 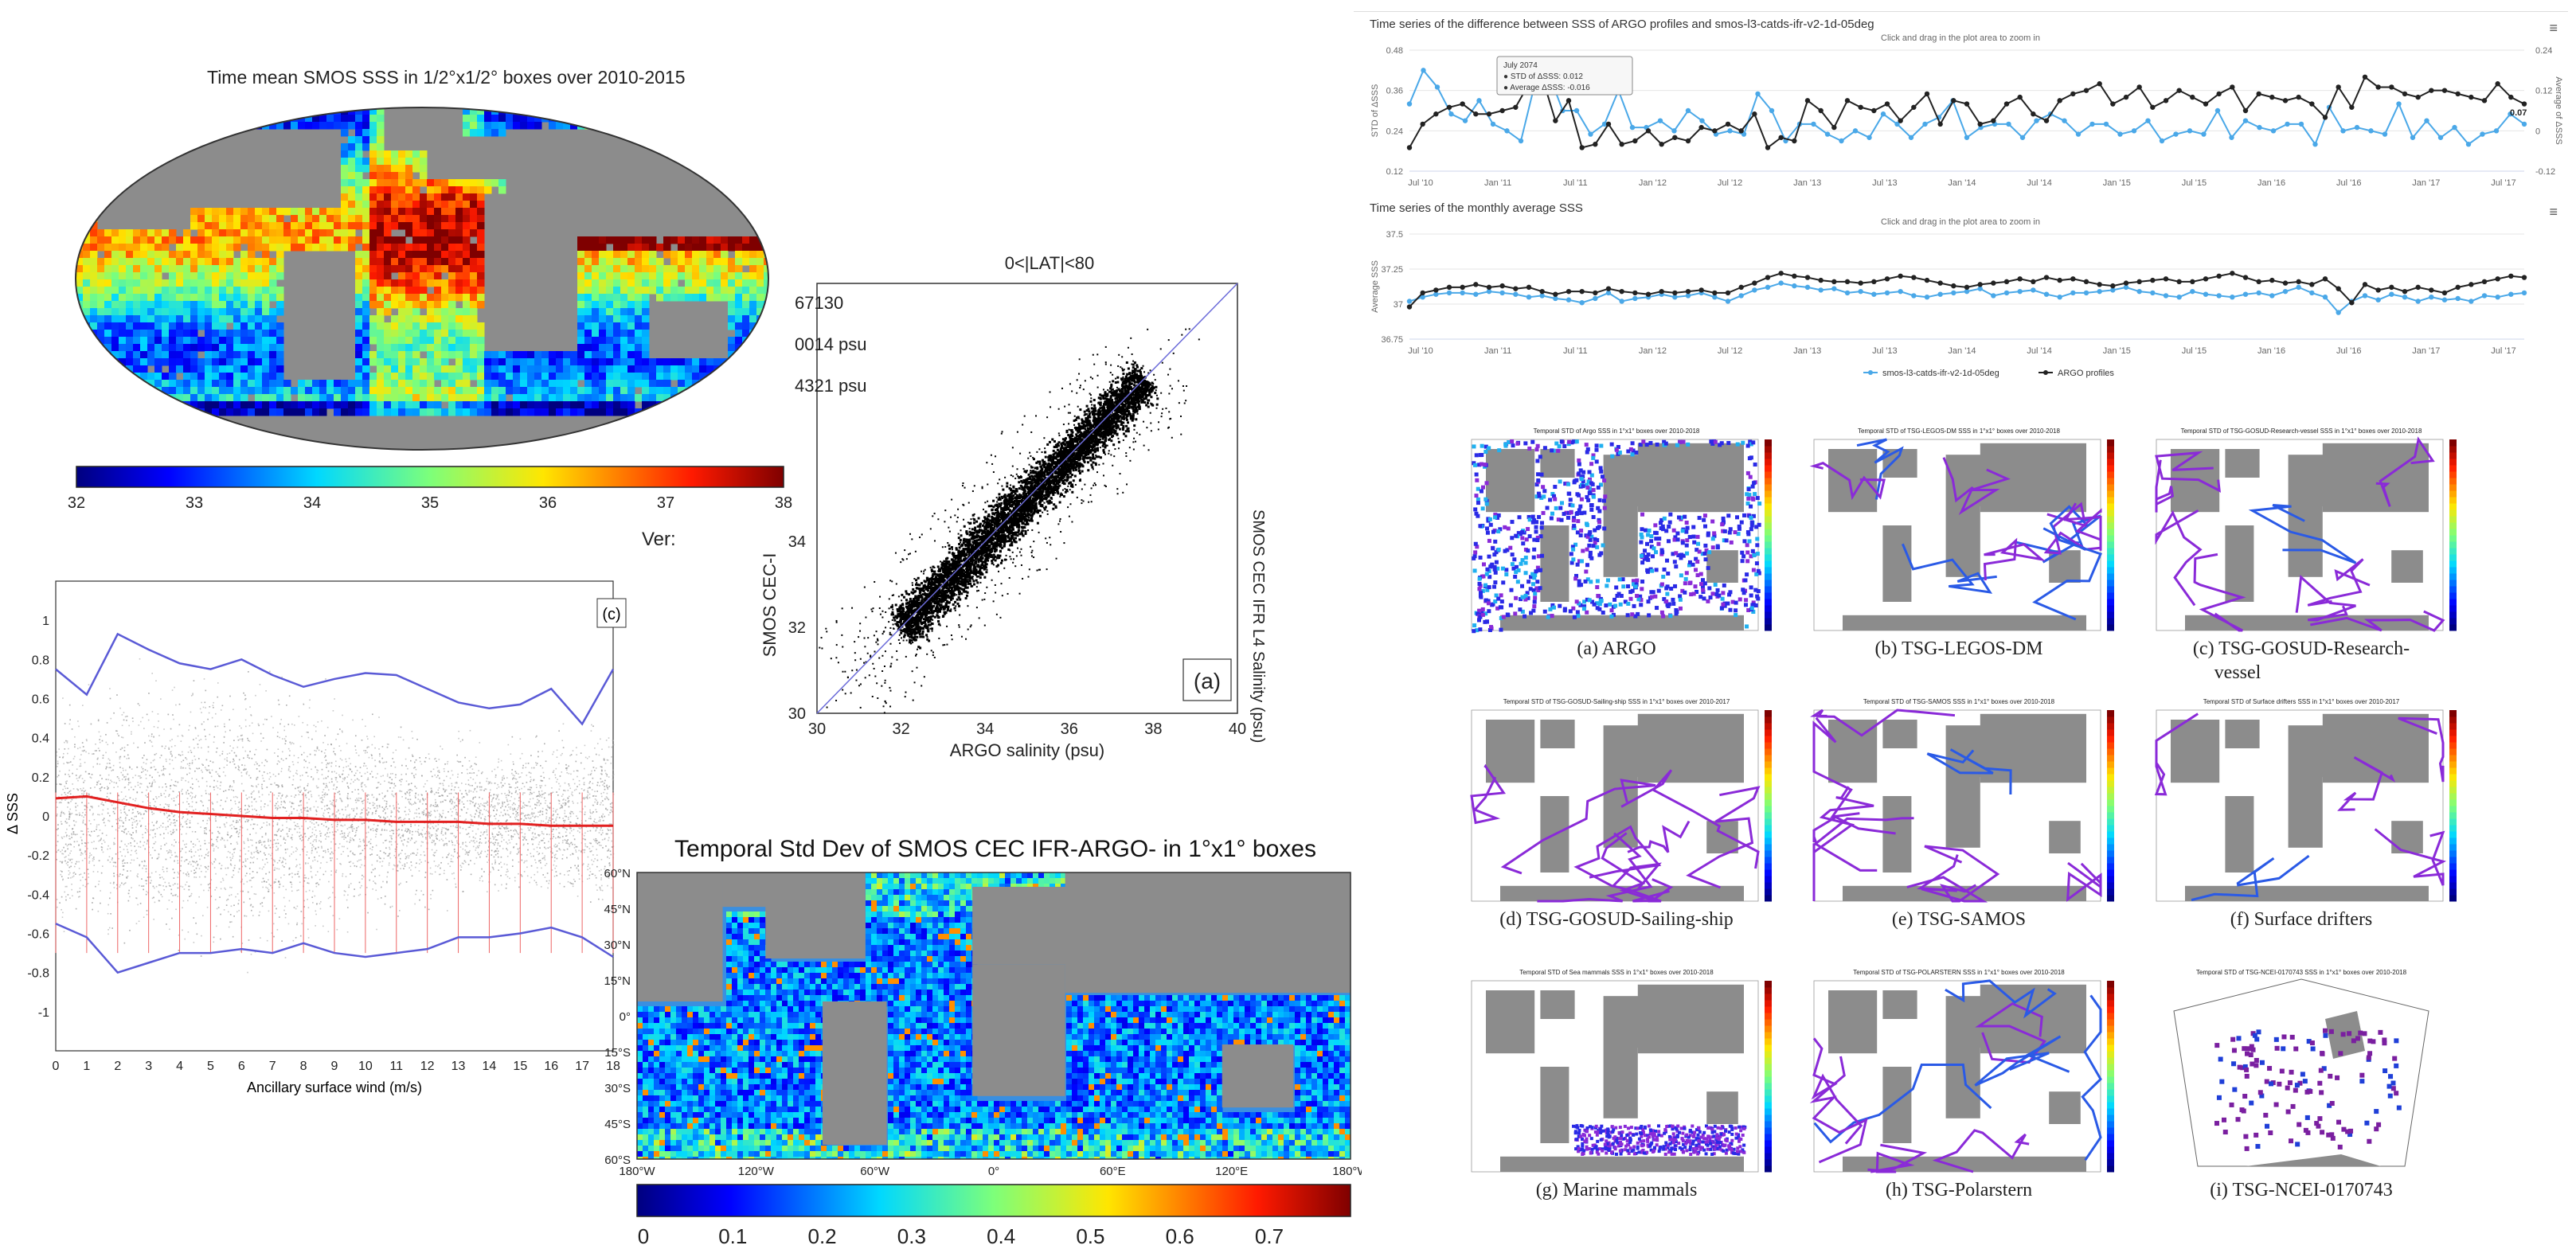 What do you see at coordinates (1884, 183) in the screenshot?
I see `ts-xtick-label: Jul '13` at bounding box center [1884, 183].